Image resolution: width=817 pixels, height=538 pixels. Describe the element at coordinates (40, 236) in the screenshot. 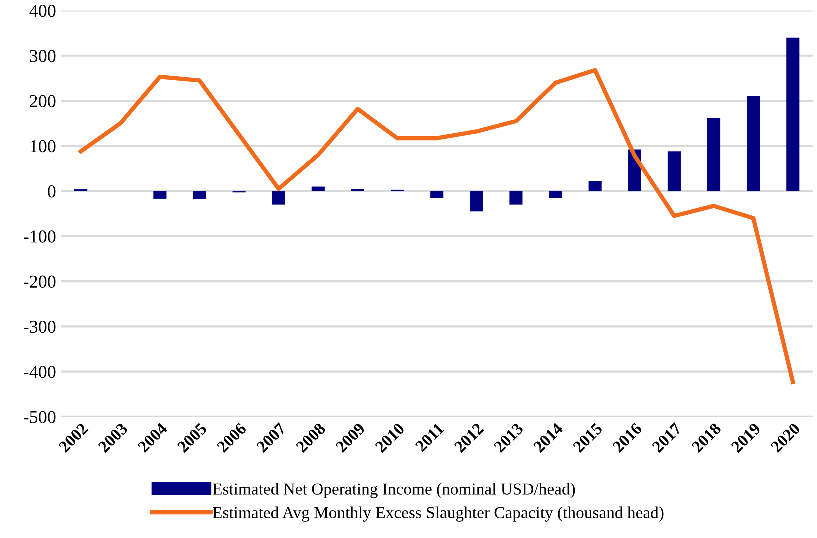

I see `y-tick-label: -100` at that location.